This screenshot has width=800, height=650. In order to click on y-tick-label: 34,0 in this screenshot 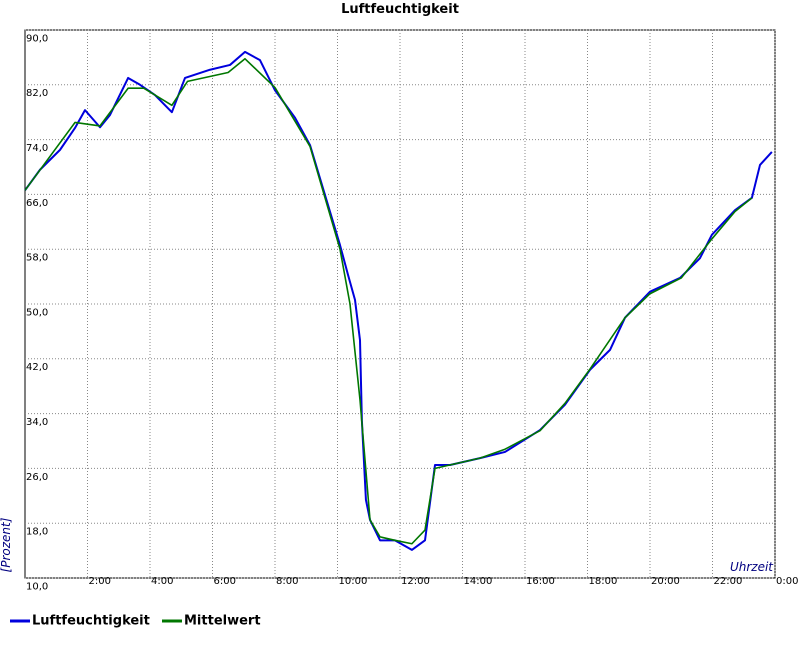, I will do `click(37, 422)`.